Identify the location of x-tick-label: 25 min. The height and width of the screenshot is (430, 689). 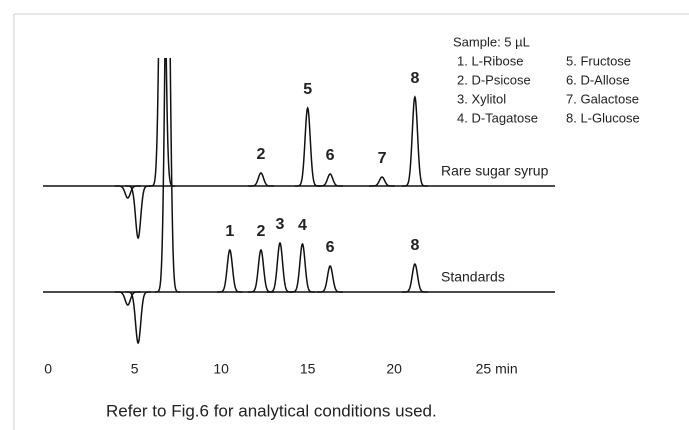
(497, 369).